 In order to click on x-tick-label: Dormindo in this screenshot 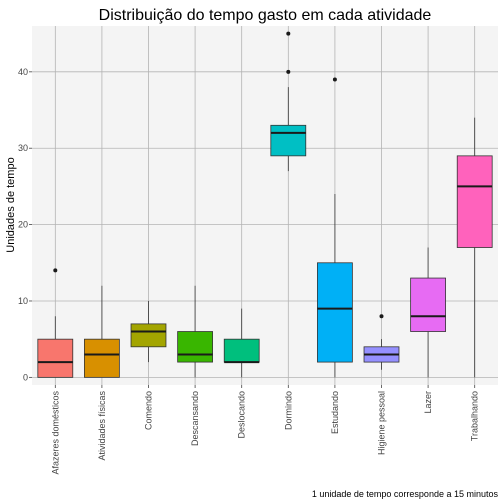, I will do `click(288, 410)`.